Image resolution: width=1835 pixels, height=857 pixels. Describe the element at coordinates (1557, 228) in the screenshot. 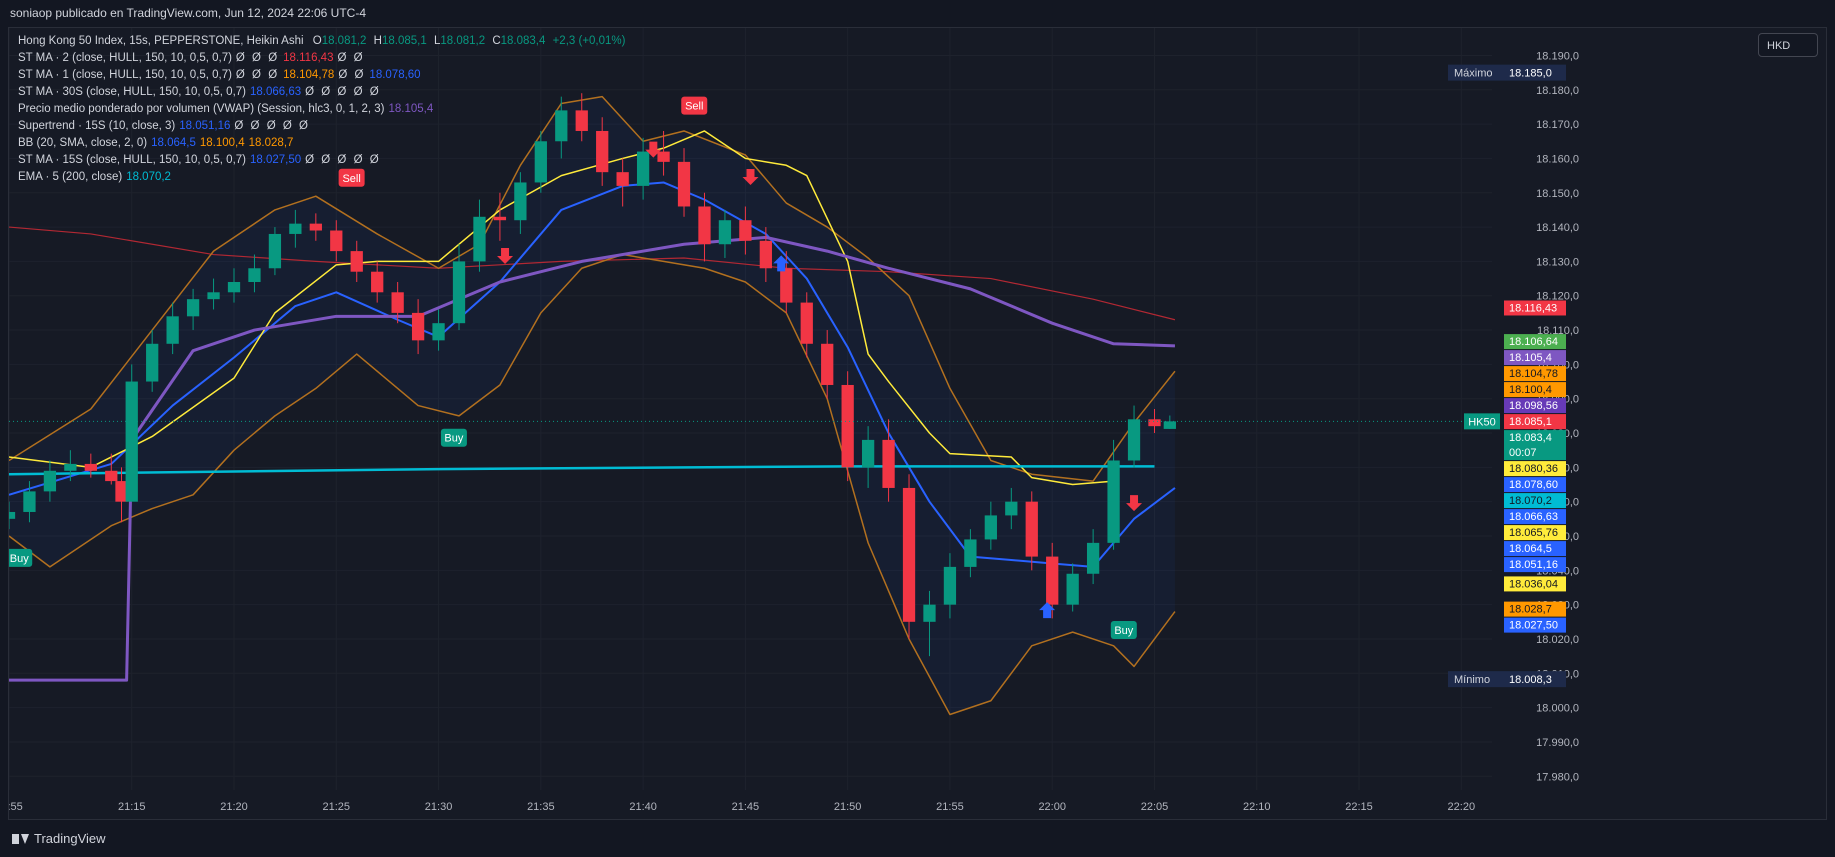

I see `price-tick-label: 18.140,0` at that location.